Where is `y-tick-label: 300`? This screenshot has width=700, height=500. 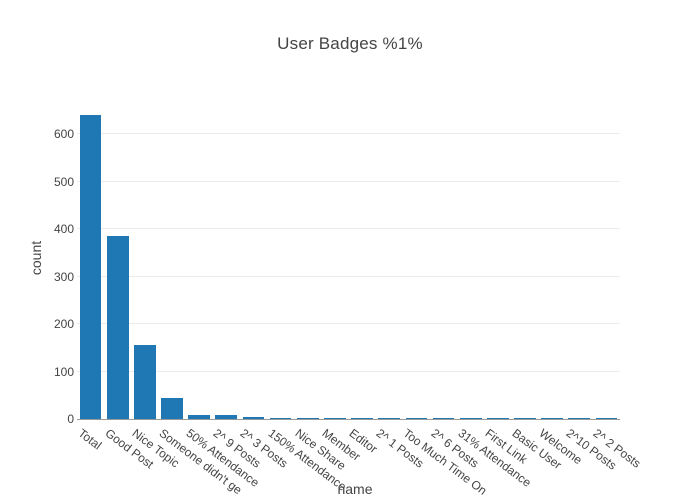 y-tick-label: 300 is located at coordinates (63, 276).